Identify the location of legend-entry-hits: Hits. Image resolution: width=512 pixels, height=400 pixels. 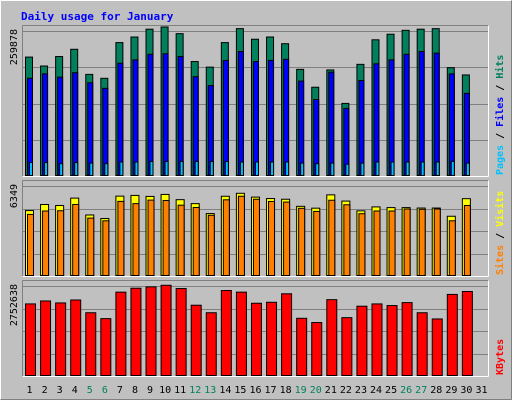
(500, 67).